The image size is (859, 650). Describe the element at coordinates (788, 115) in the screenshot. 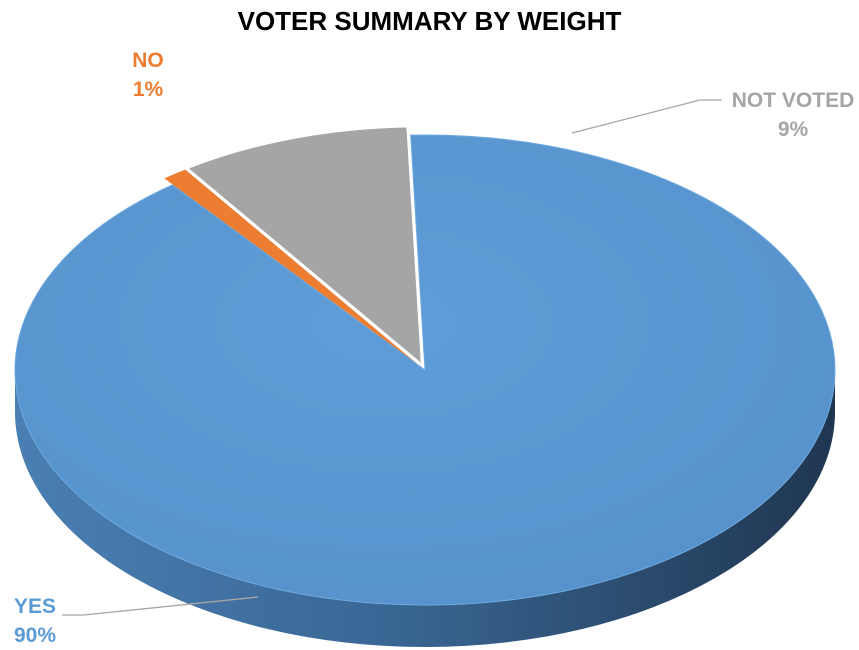

I see `data-label-not-voted: NOT VOTED 9%` at that location.